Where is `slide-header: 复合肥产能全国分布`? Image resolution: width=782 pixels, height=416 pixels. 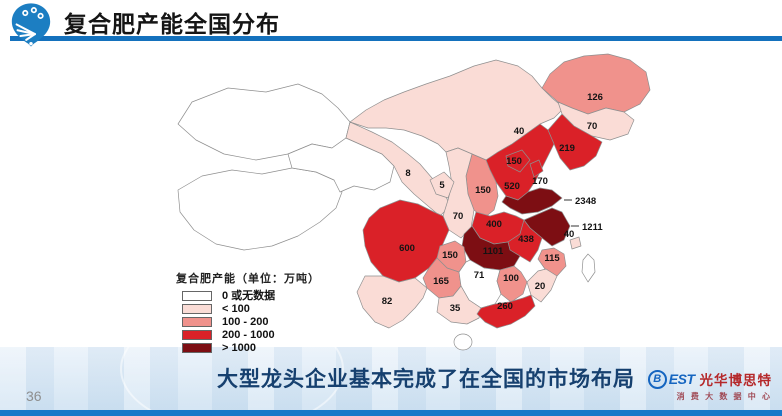 slide-header: 复合肥产能全国分布 is located at coordinates (391, 24).